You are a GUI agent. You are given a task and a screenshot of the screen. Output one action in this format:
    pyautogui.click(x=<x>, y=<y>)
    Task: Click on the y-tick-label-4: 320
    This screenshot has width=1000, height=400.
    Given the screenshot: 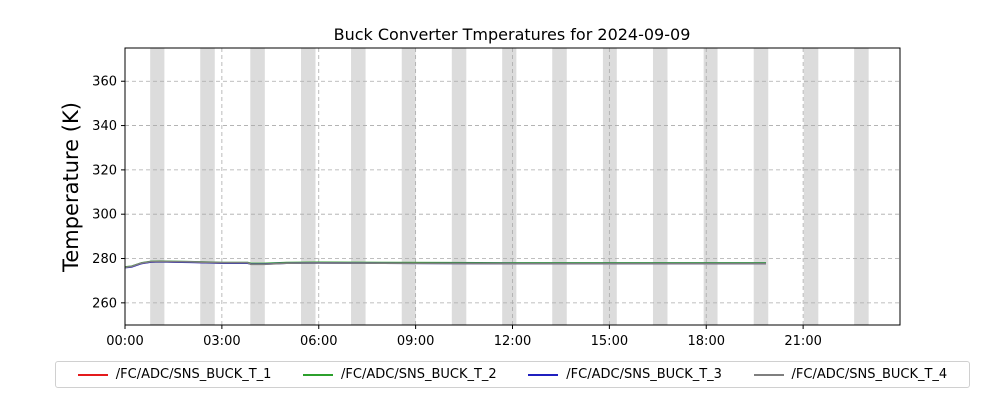 What is the action you would take?
    pyautogui.click(x=104, y=170)
    